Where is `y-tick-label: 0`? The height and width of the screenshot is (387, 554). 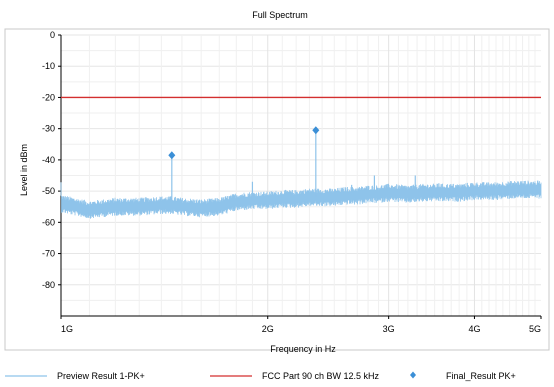
y-tick-label: 0 is located at coordinates (52, 35).